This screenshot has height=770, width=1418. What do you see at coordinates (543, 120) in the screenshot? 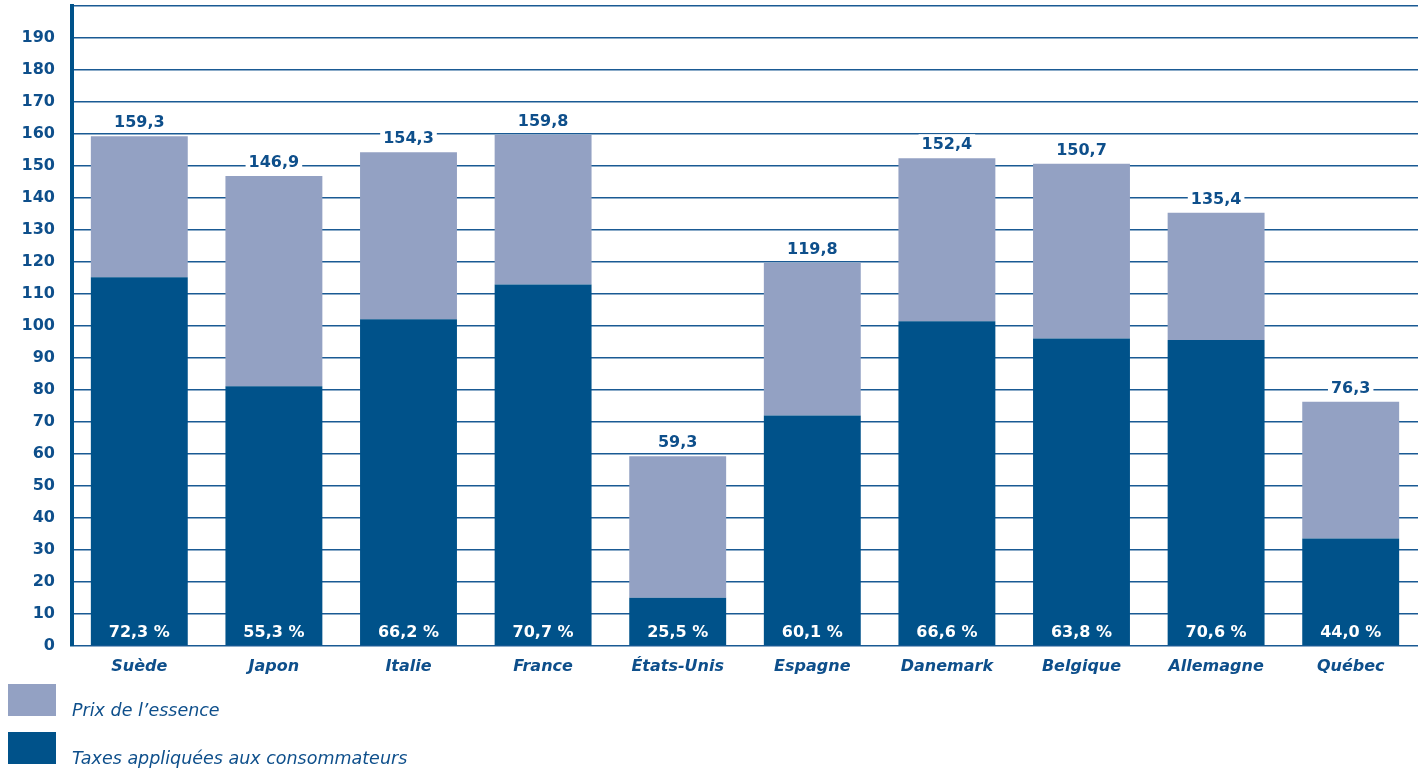
I see `total-label: 159,8` at bounding box center [543, 120].